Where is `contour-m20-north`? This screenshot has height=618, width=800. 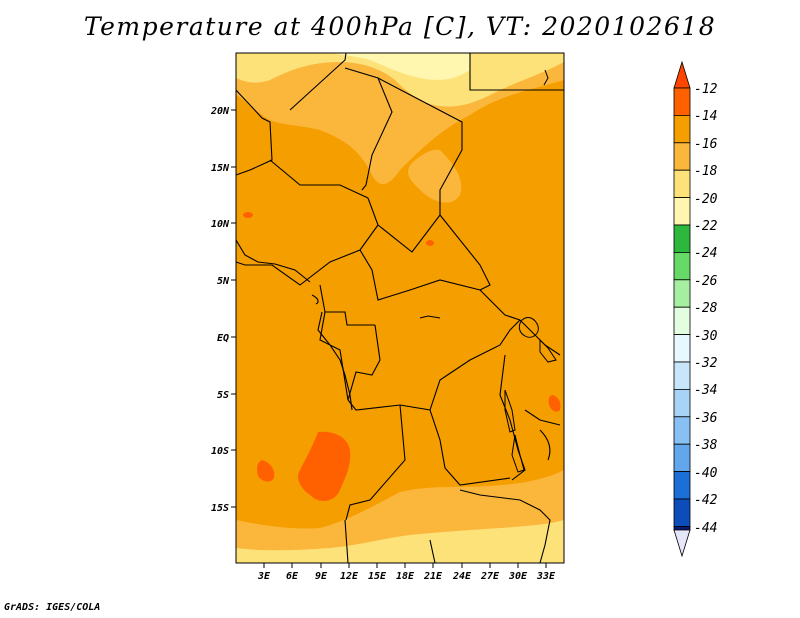 contour-m20-north is located at coordinates (400, 80).